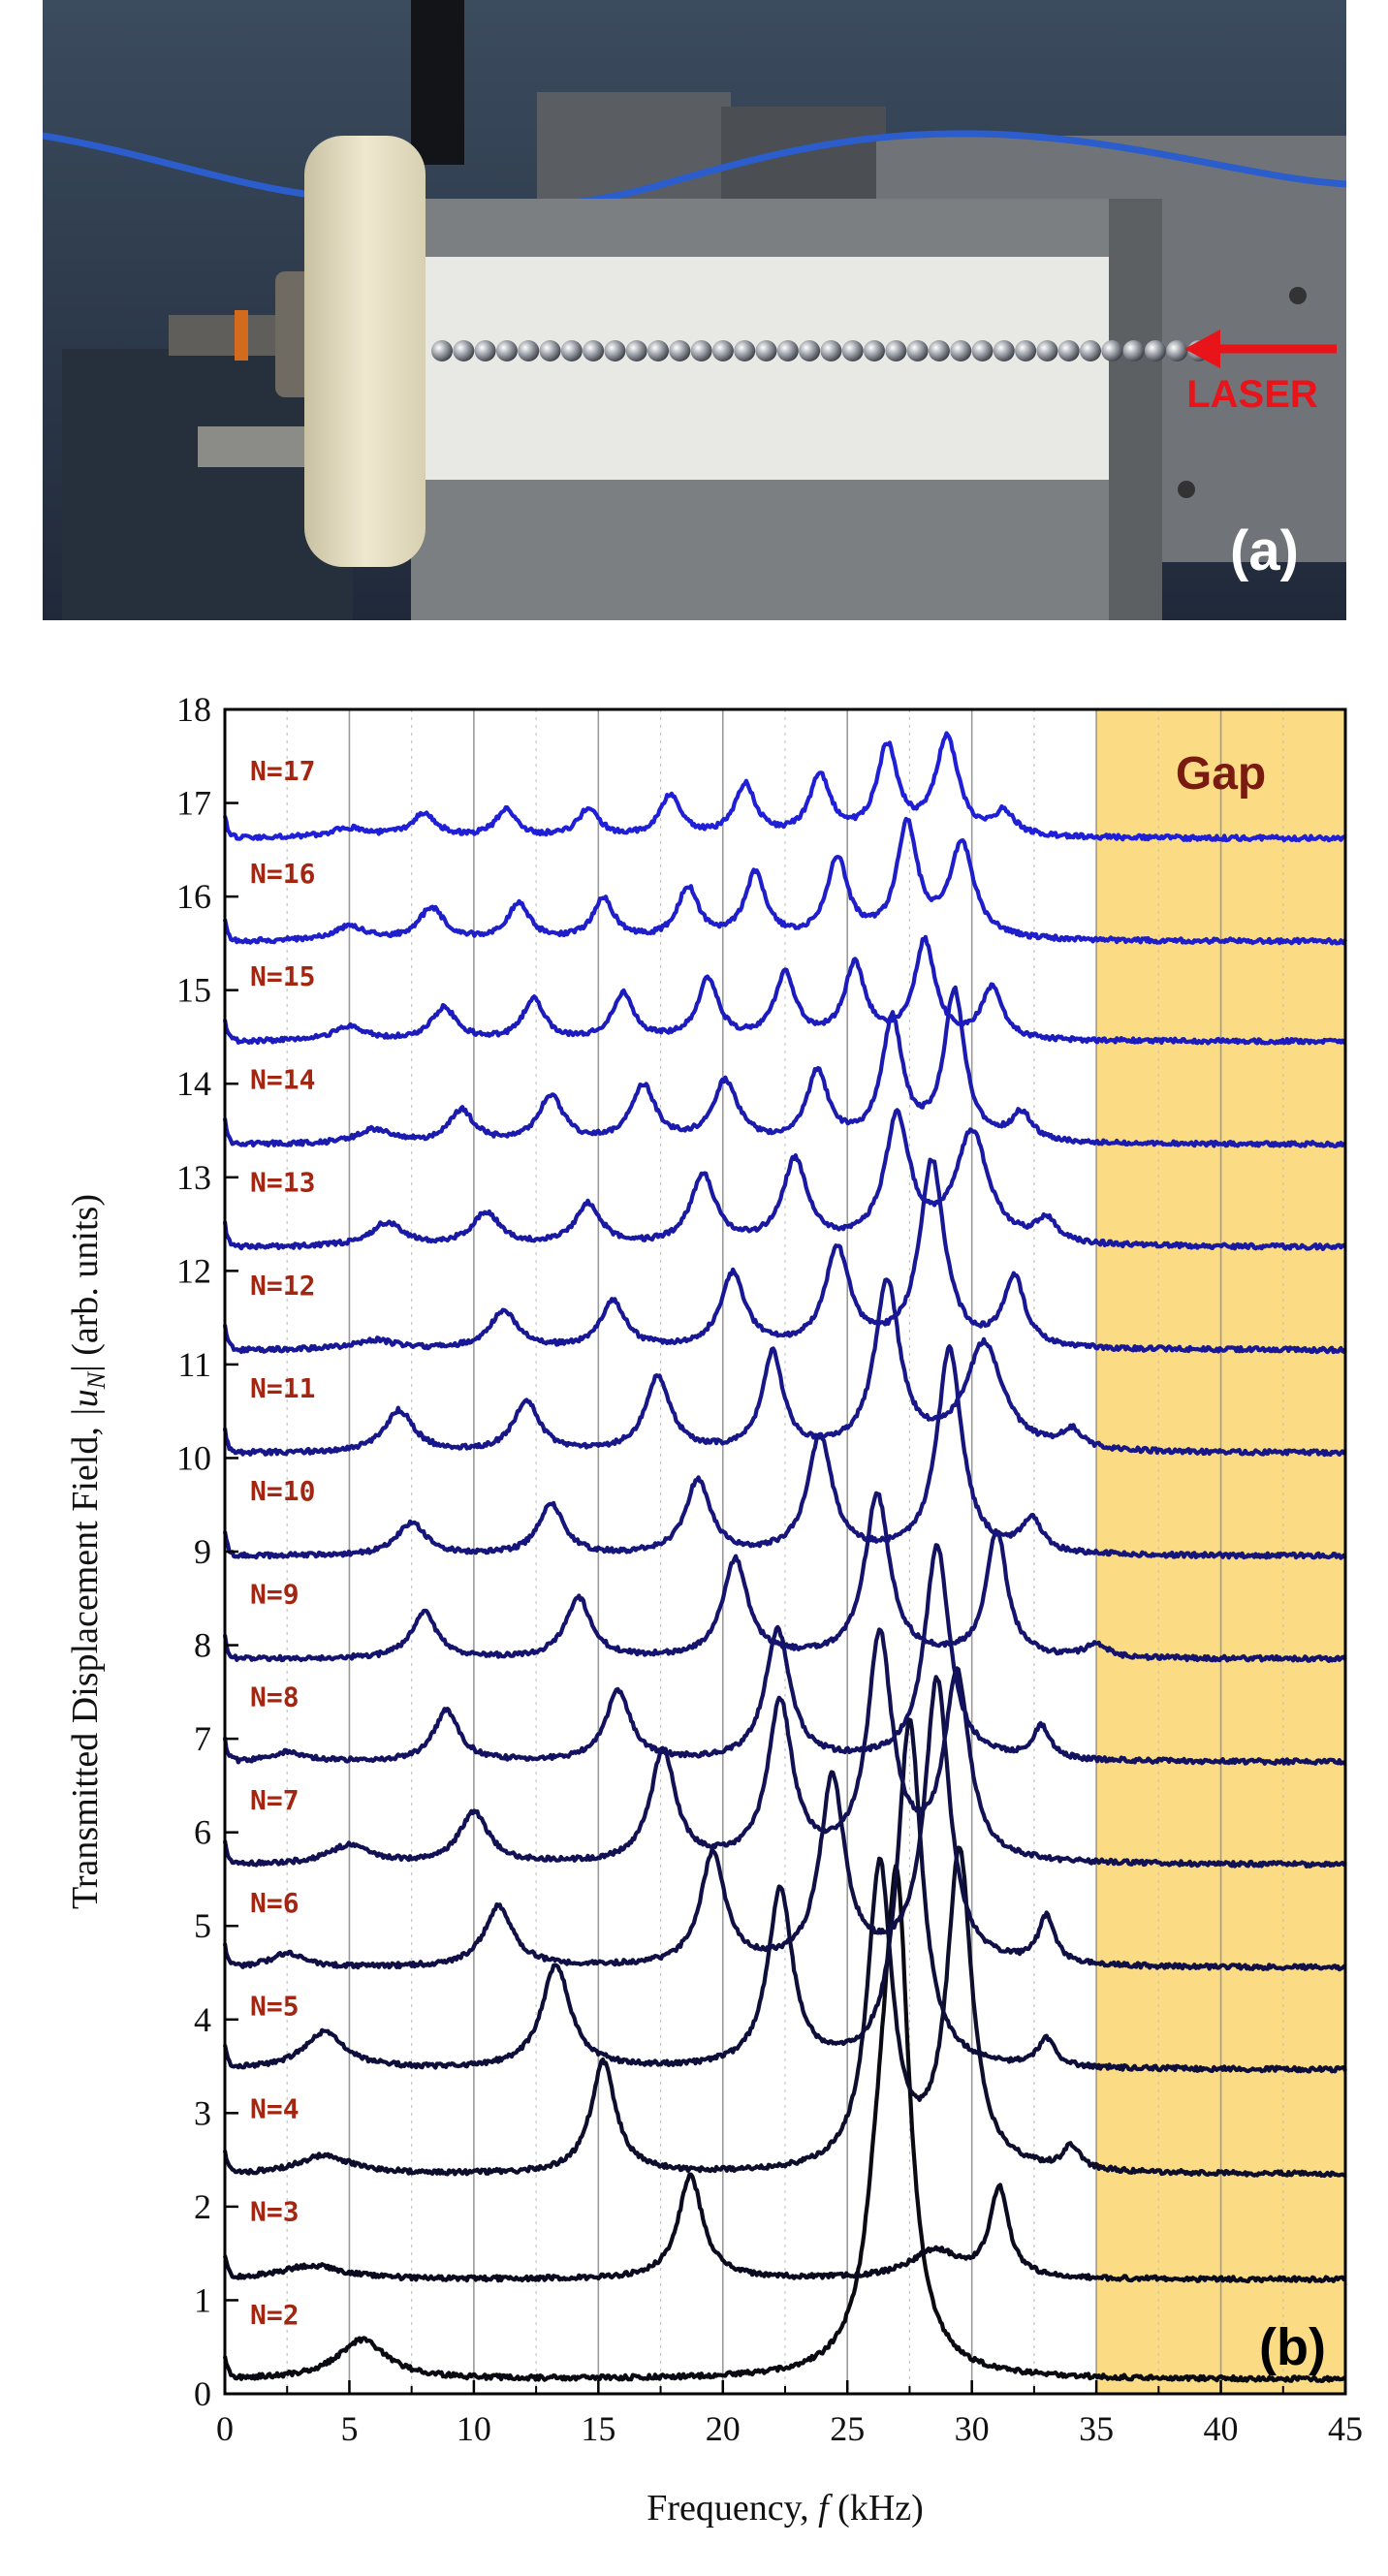 Image resolution: width=1388 pixels, height=2576 pixels. I want to click on y-tick-label: 18, so click(193, 709).